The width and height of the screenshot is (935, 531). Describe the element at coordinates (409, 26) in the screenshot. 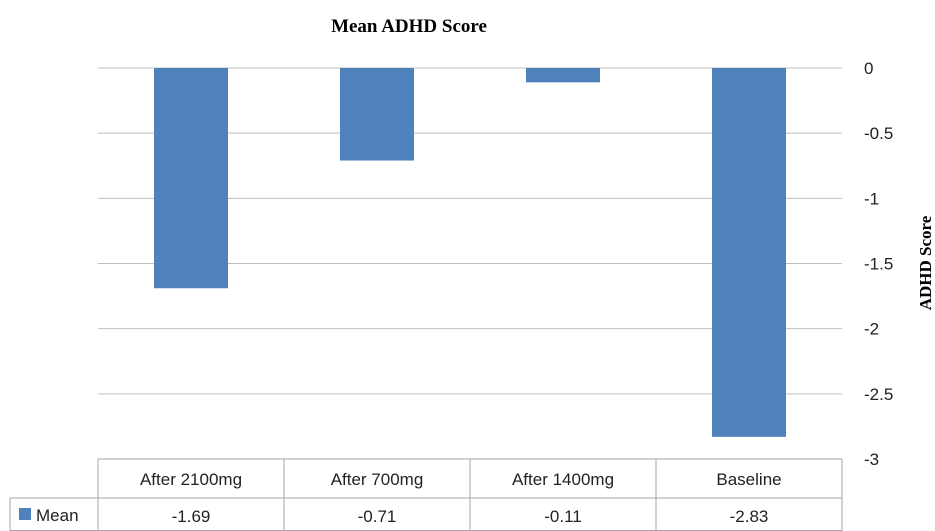

I see `chart-title: Mean ADHD Score` at that location.